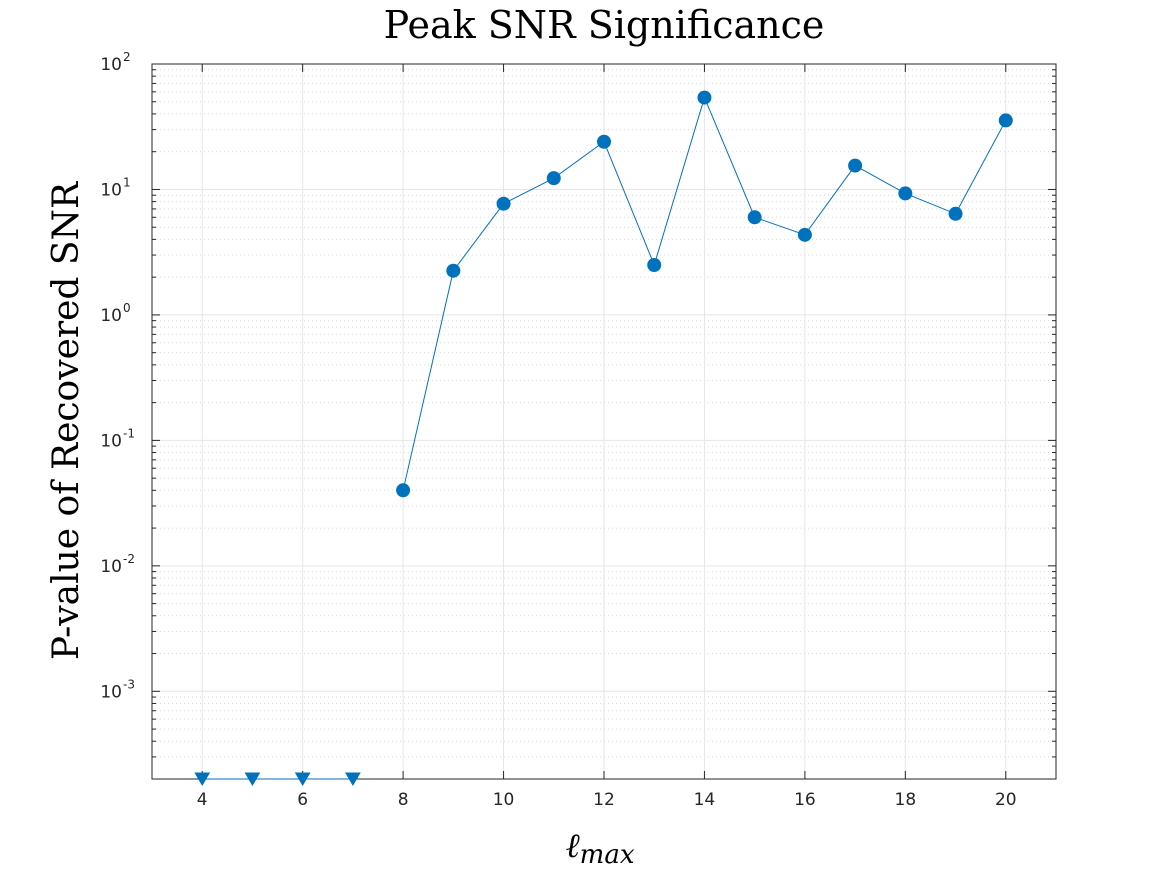 The width and height of the screenshot is (1167, 880). I want to click on x-tick-label: 16, so click(805, 800).